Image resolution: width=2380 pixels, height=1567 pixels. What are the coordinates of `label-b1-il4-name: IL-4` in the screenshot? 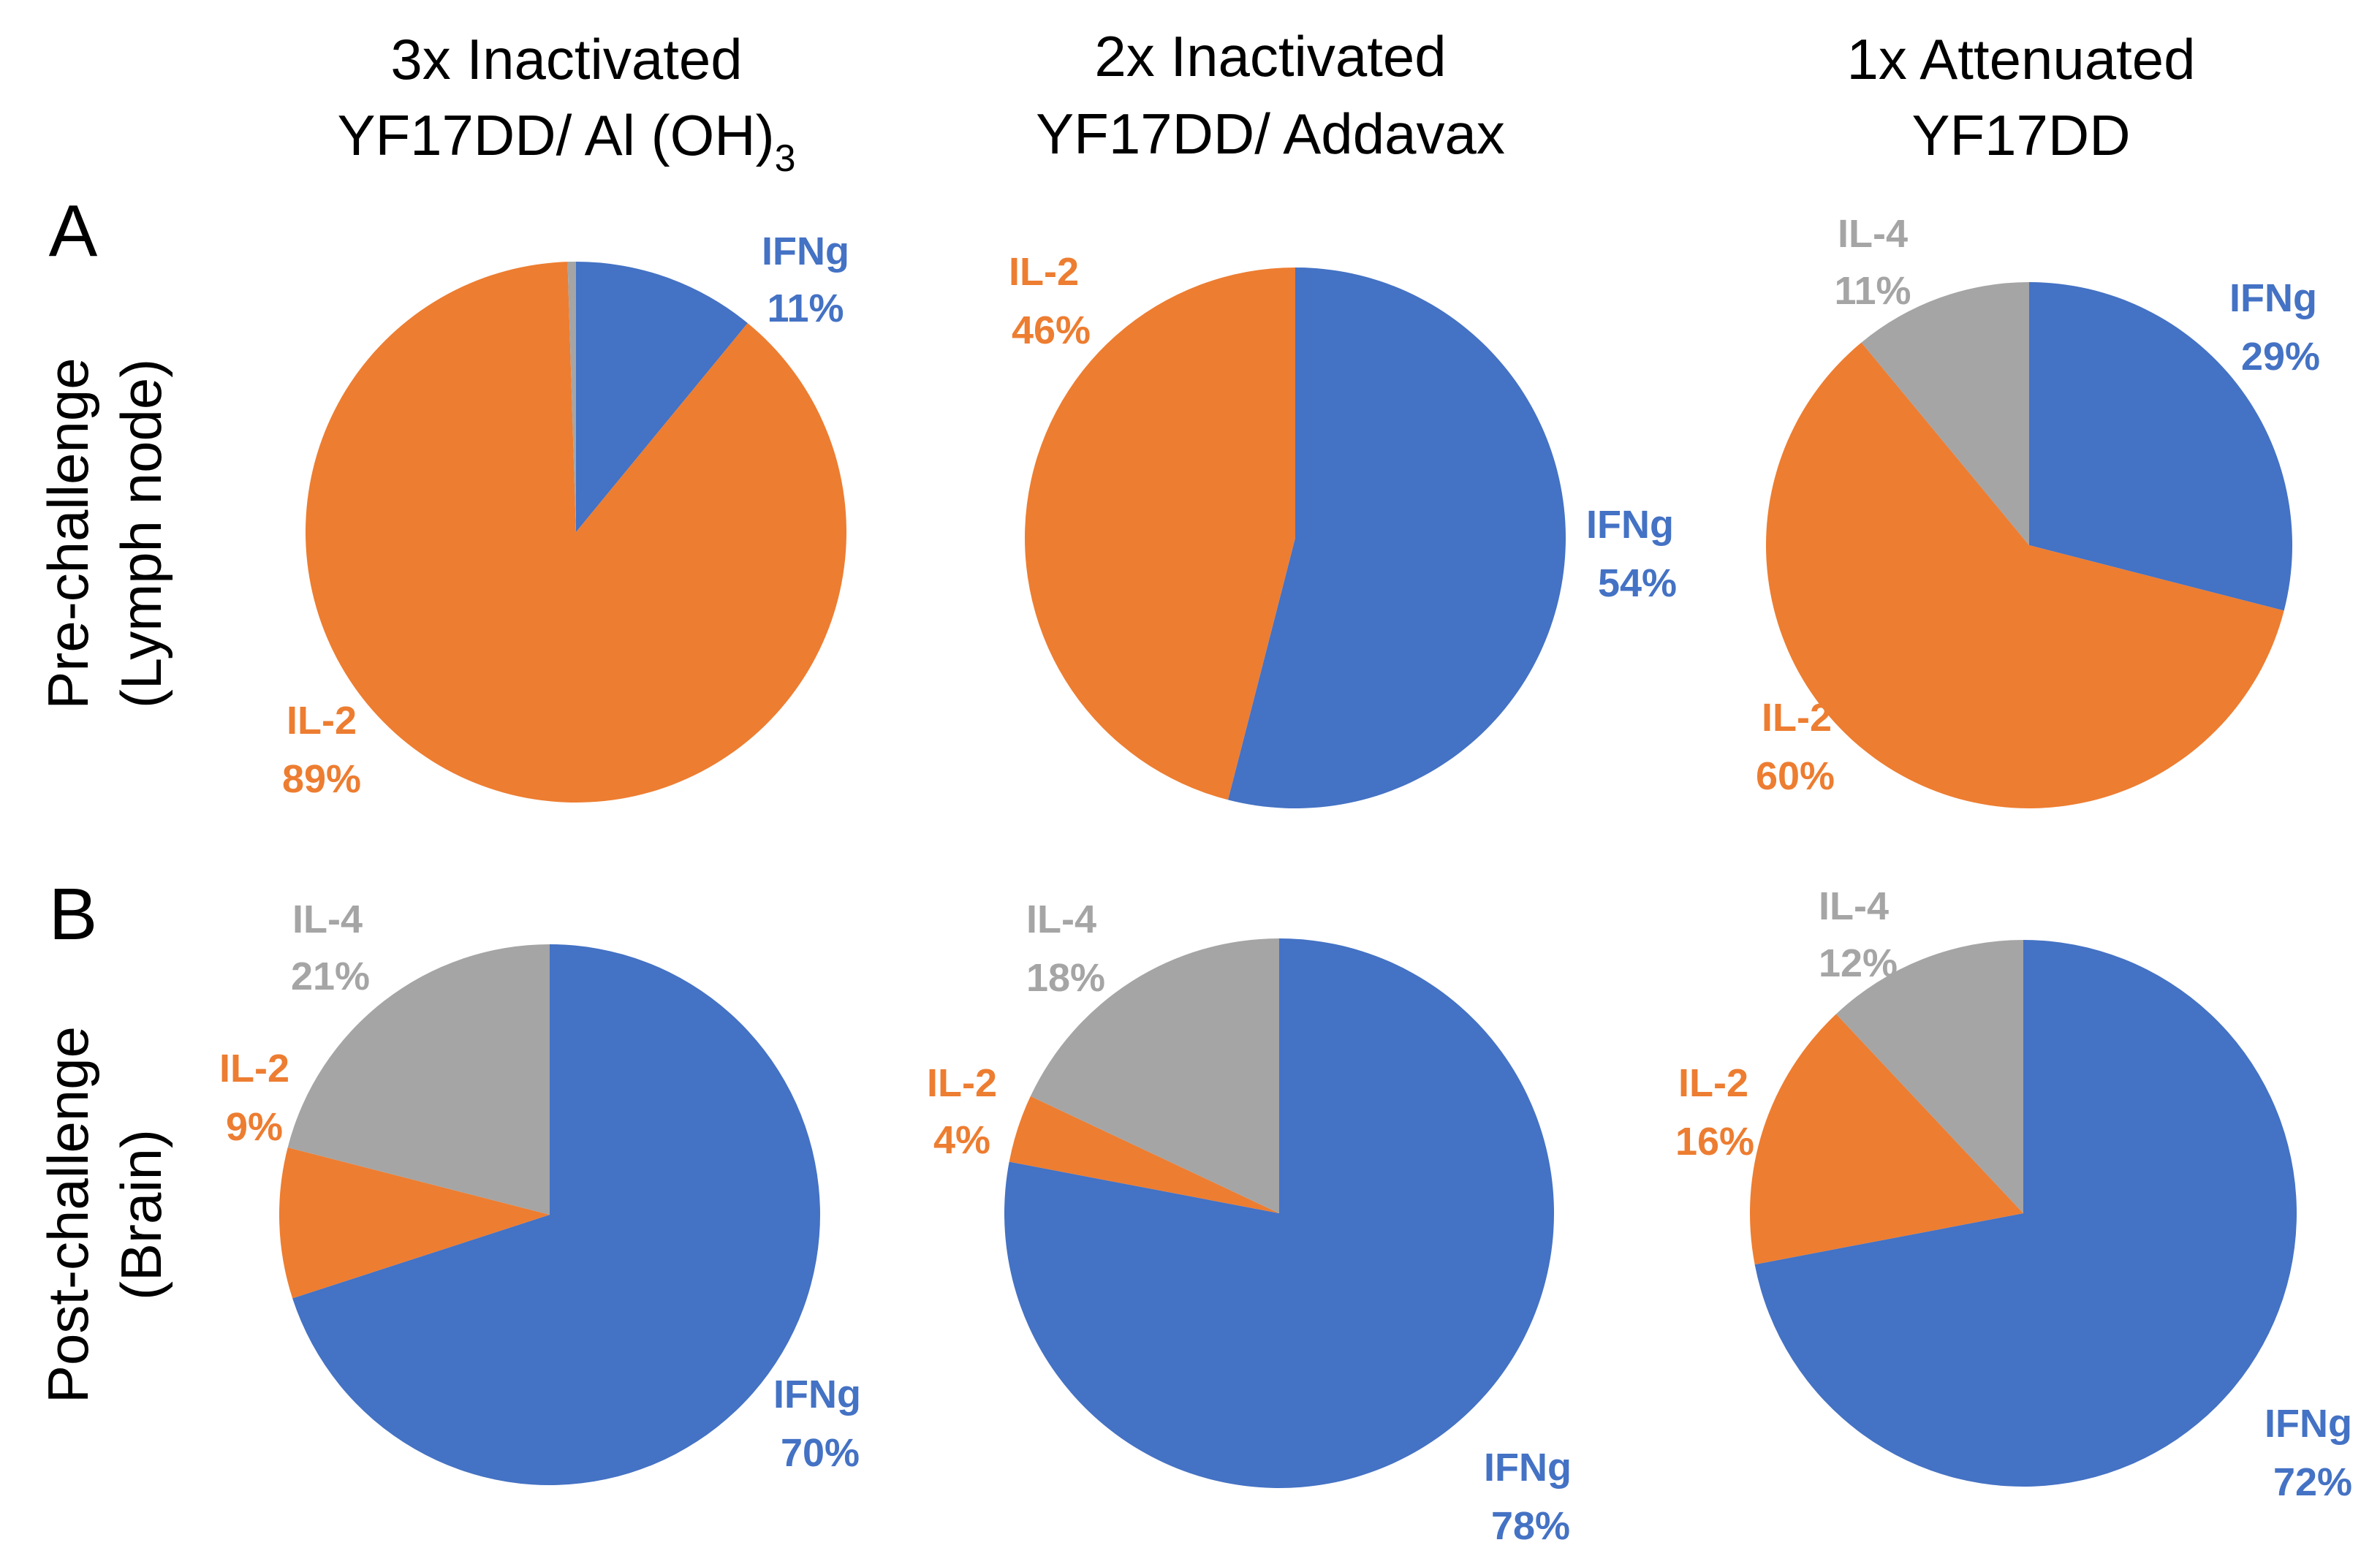 It's located at (327, 919).